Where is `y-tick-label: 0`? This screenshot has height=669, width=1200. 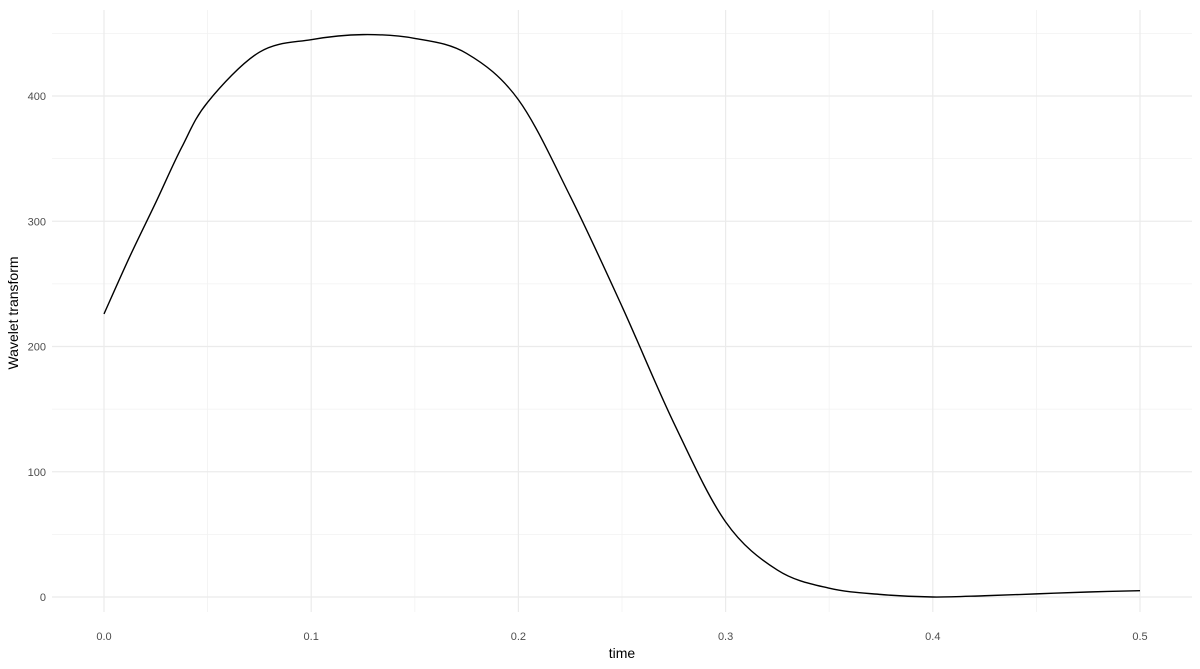 y-tick-label: 0 is located at coordinates (43, 598).